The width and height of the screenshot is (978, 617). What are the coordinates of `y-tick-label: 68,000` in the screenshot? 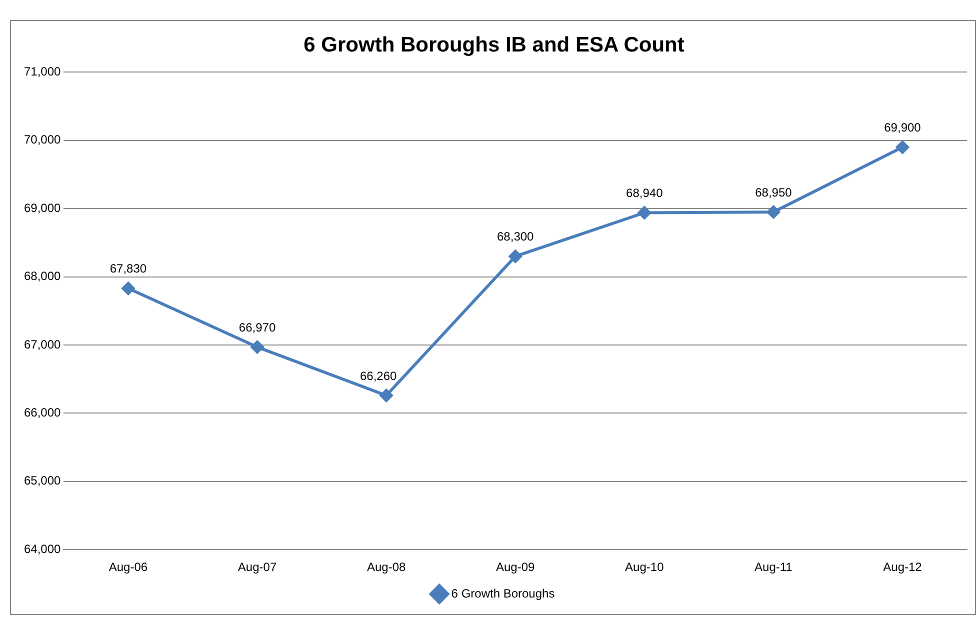 It's located at (43, 276).